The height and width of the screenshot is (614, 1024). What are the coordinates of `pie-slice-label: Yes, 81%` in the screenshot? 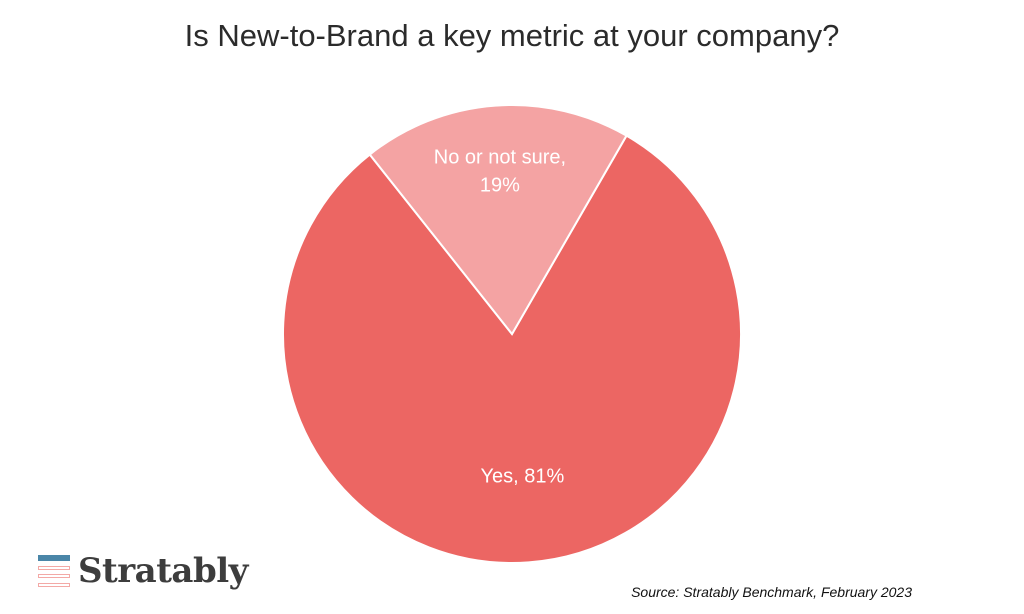 It's located at (523, 477).